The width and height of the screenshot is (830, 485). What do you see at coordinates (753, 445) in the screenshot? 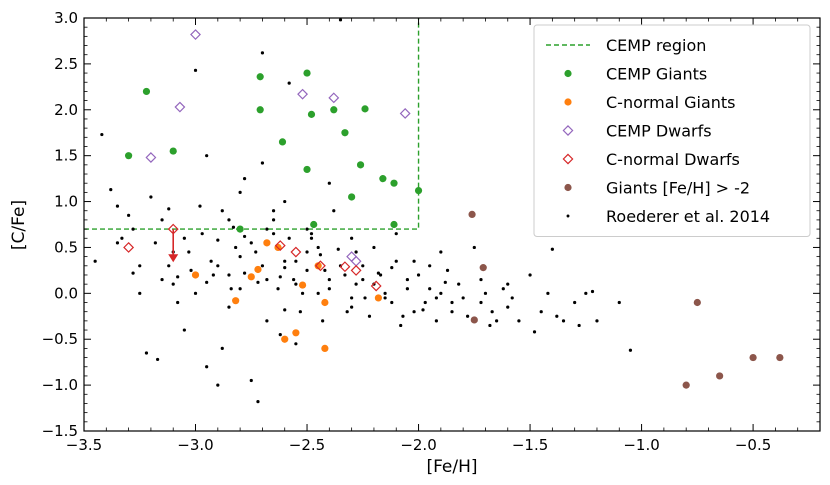
I see `x-tick-label: −0.5` at bounding box center [753, 445].